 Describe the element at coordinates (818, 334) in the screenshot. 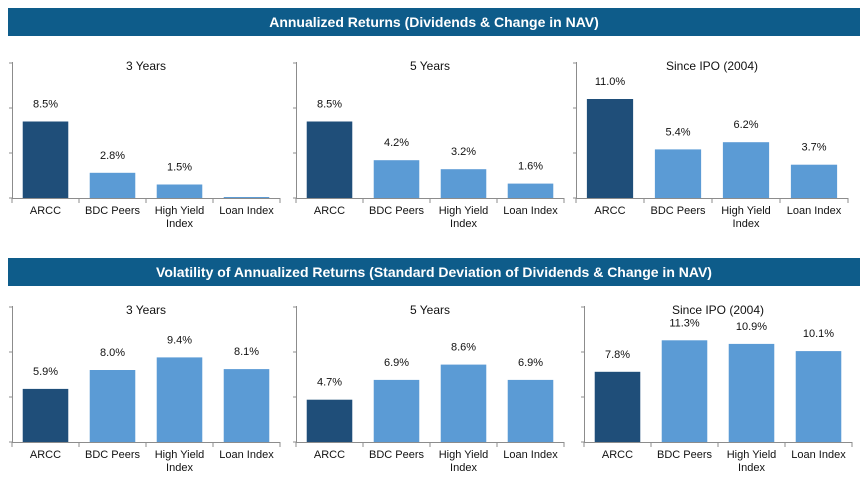

I see `bar-value-label: 10.1%` at that location.